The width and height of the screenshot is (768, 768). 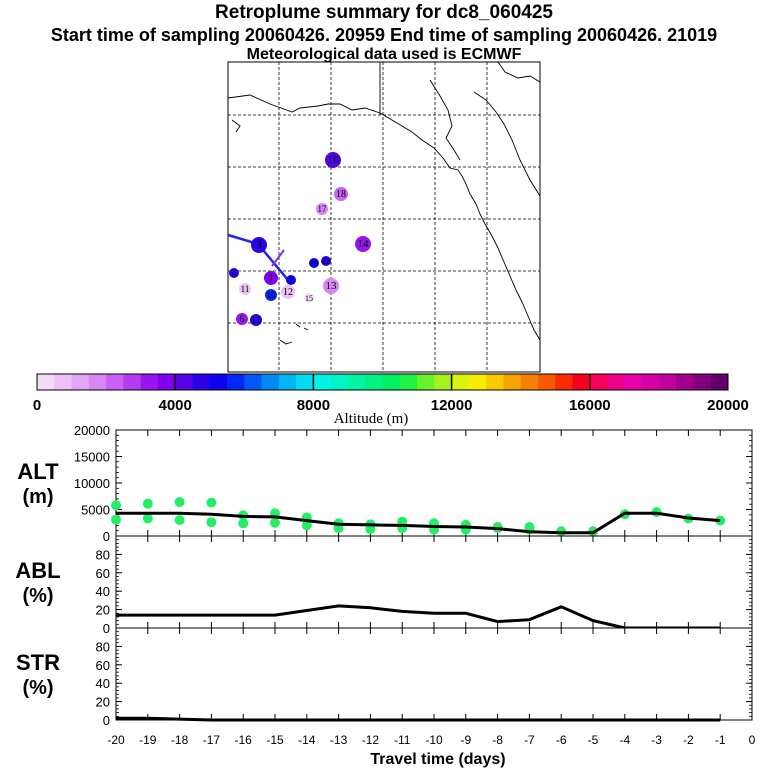 I want to click on colorbar-tick-label: 8000, so click(x=313, y=405).